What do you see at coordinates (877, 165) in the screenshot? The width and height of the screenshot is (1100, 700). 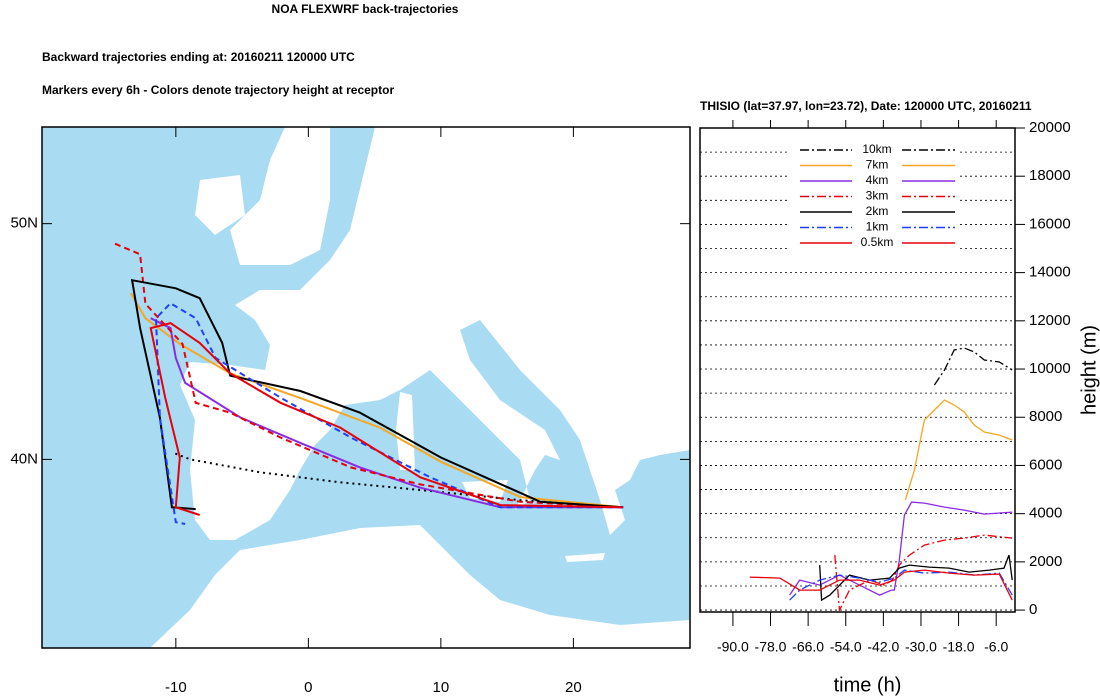 I see `legend-label: 7km` at bounding box center [877, 165].